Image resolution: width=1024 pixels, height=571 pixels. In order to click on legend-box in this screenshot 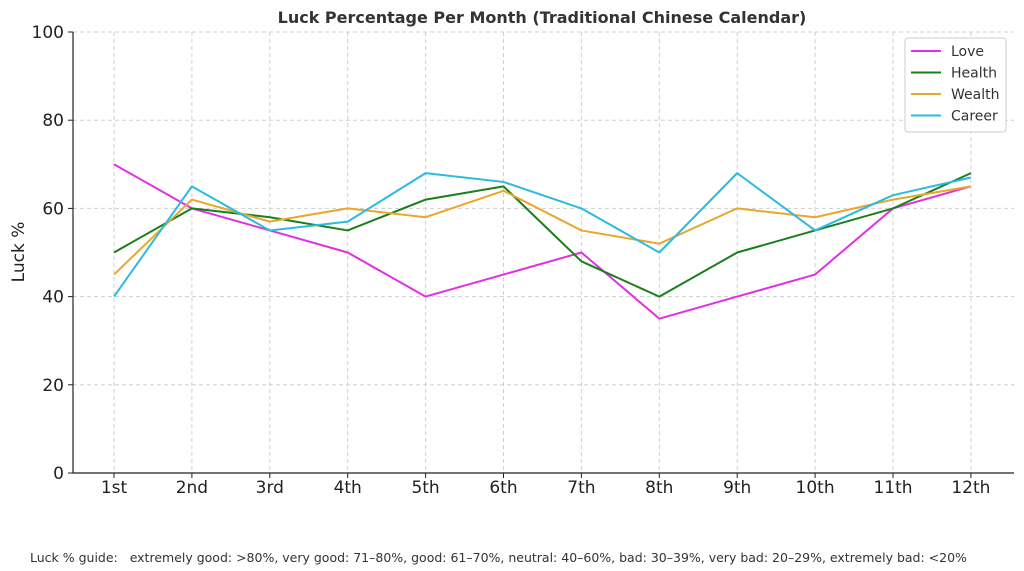, I will do `click(955, 85)`.